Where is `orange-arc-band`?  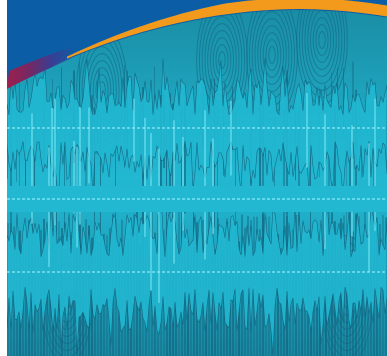 orange-arc-band is located at coordinates (227, 29).